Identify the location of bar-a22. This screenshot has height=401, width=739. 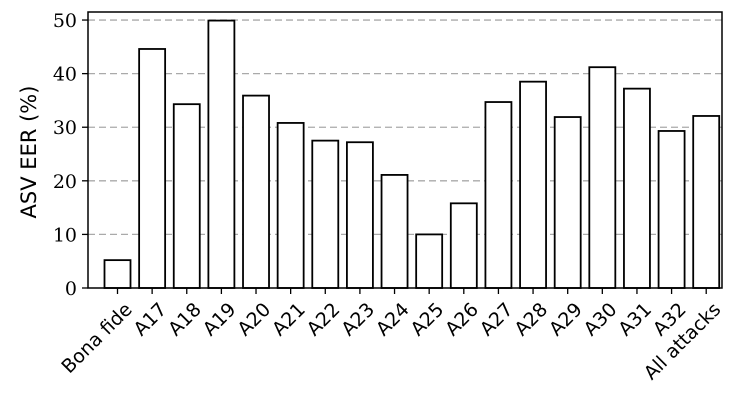
(325, 214).